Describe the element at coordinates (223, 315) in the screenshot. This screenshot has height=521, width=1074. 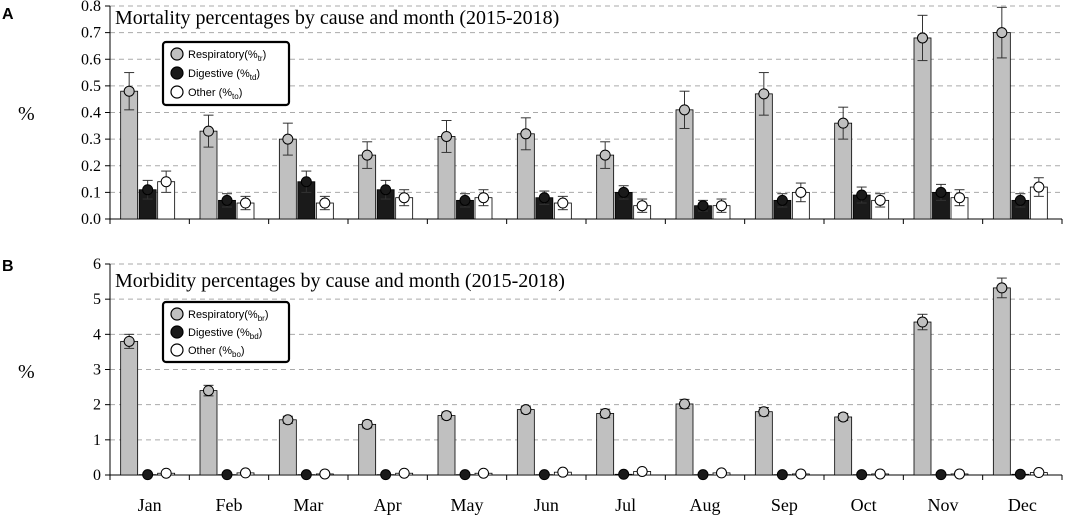
I see `legend-label: Respiratory(%` at that location.